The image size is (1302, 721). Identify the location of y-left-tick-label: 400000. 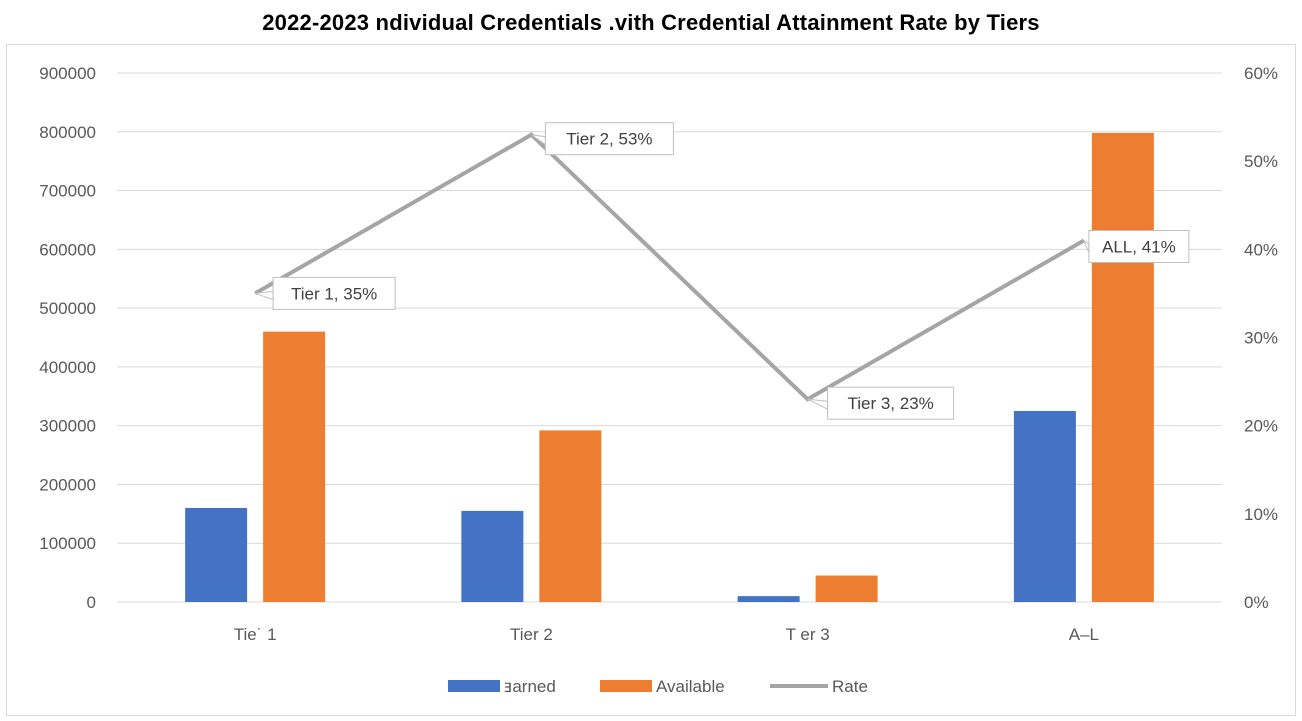
(67, 367).